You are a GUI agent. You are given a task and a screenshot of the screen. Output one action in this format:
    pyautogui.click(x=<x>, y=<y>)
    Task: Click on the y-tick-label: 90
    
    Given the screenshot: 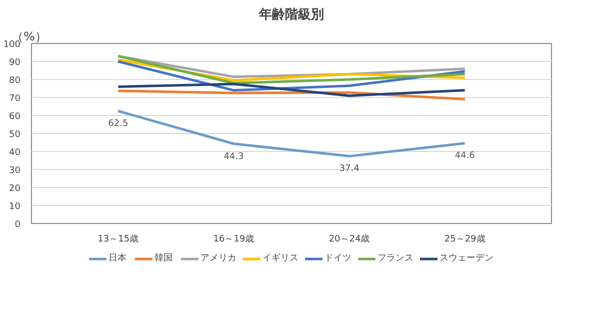 What is the action you would take?
    pyautogui.click(x=15, y=63)
    